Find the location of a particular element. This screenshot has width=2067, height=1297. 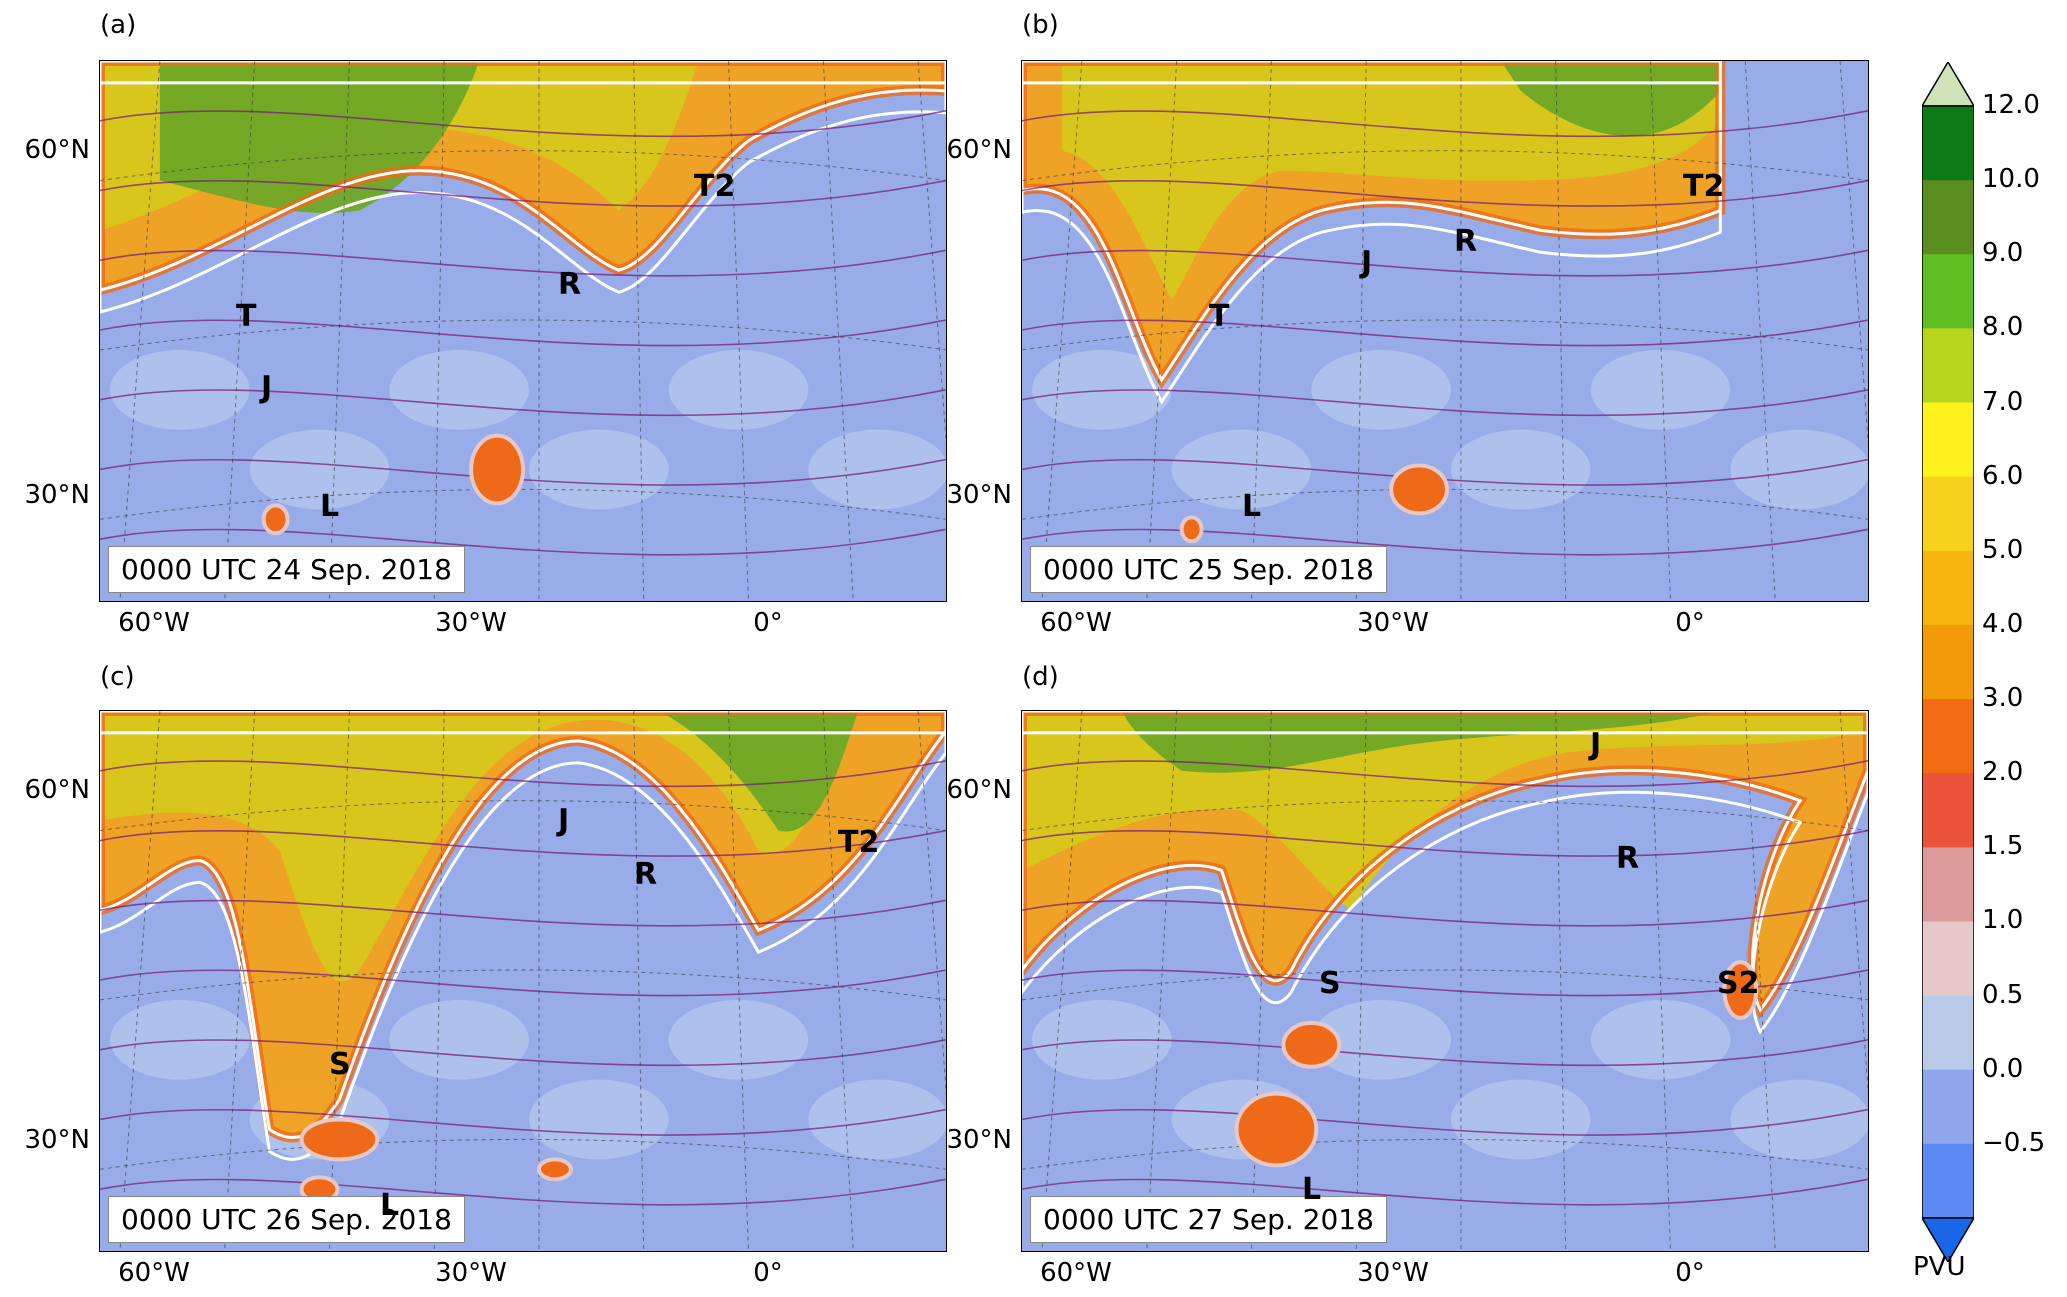

colorbar is located at coordinates (1948, 662).